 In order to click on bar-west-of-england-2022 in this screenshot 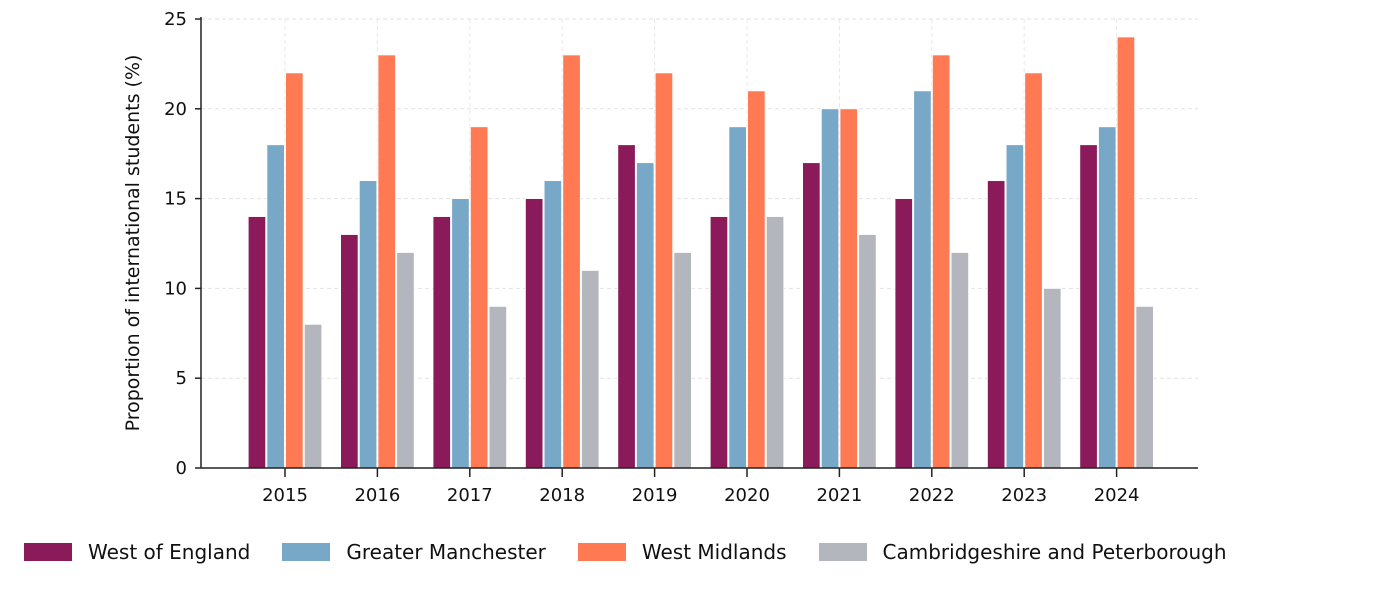, I will do `click(903, 333)`.